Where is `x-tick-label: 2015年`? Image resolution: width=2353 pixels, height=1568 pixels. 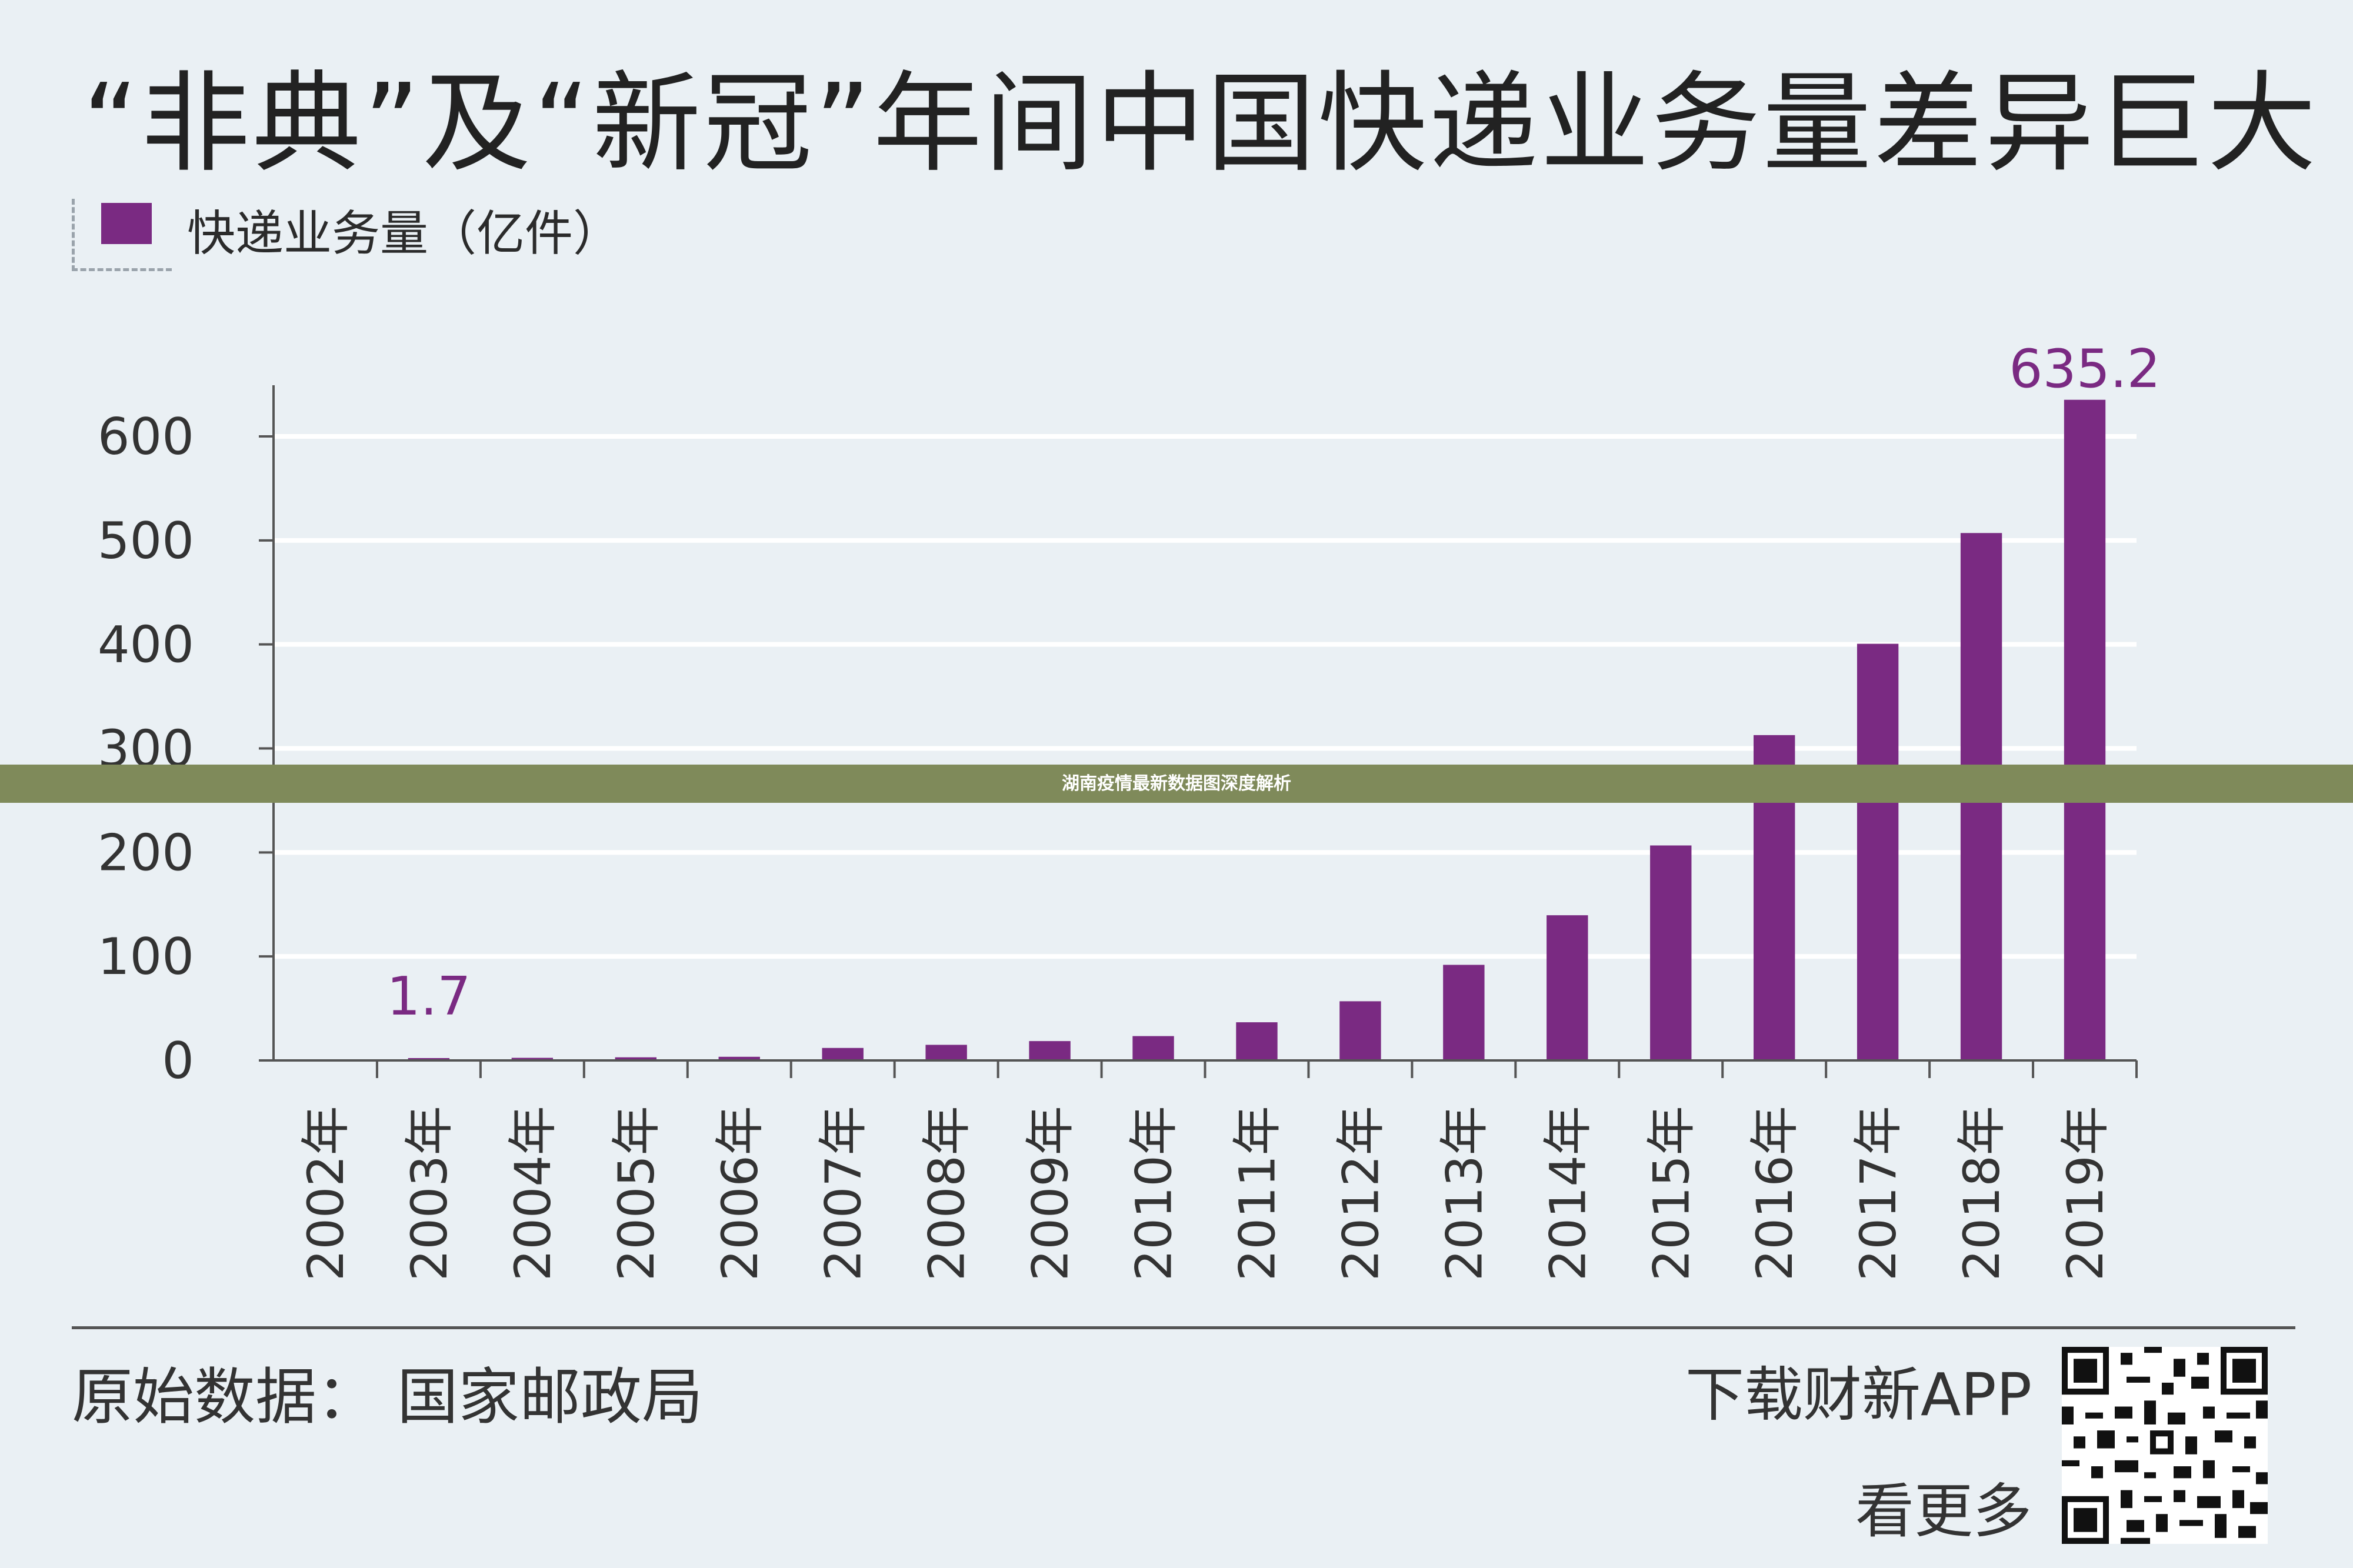 x-tick-label: 2015年 is located at coordinates (1671, 1193).